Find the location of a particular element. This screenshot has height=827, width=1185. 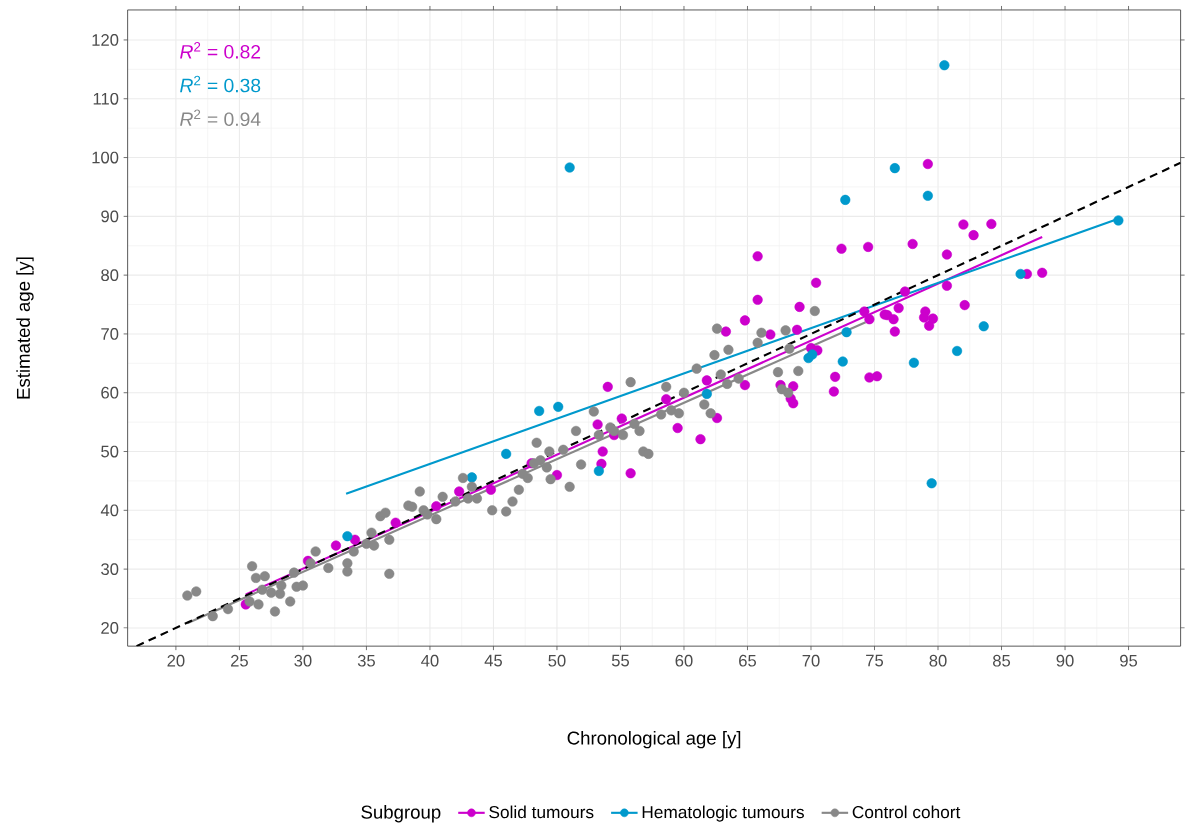

x-tick-label: 90 is located at coordinates (1065, 661).